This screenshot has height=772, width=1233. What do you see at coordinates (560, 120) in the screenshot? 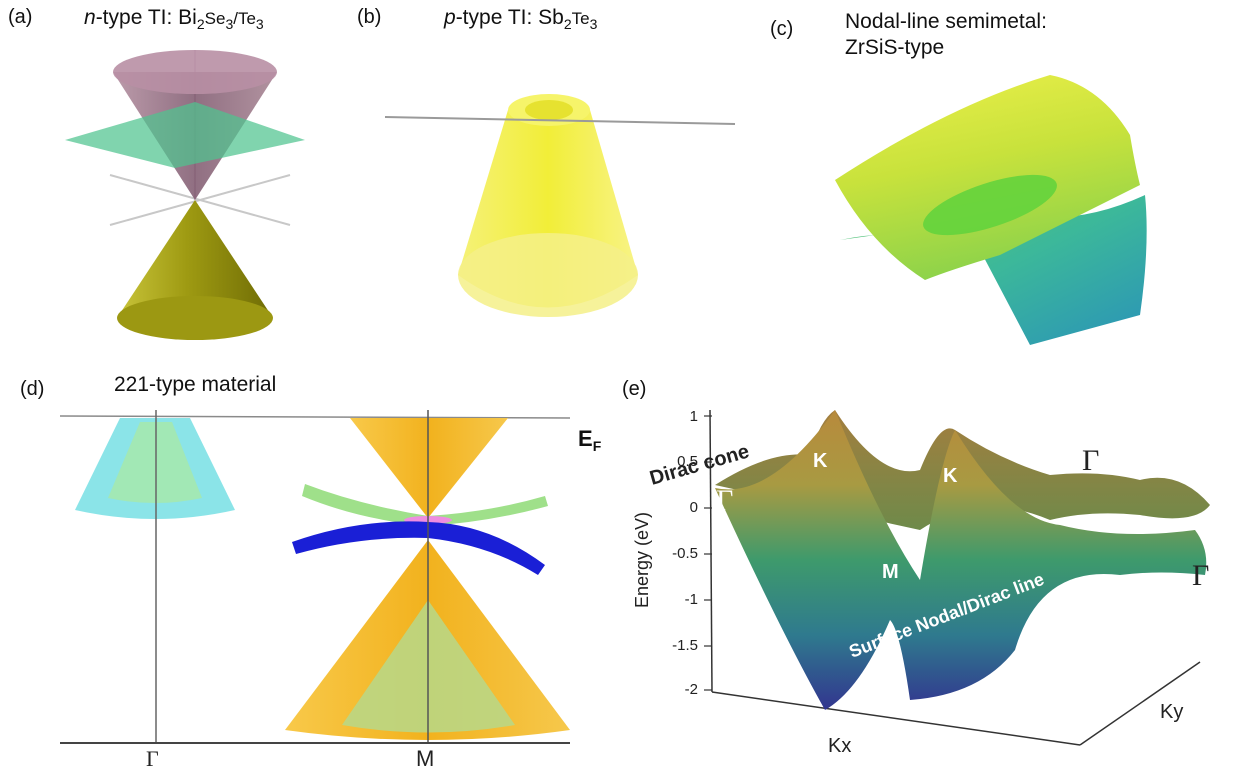
I see `fermi-line` at bounding box center [560, 120].